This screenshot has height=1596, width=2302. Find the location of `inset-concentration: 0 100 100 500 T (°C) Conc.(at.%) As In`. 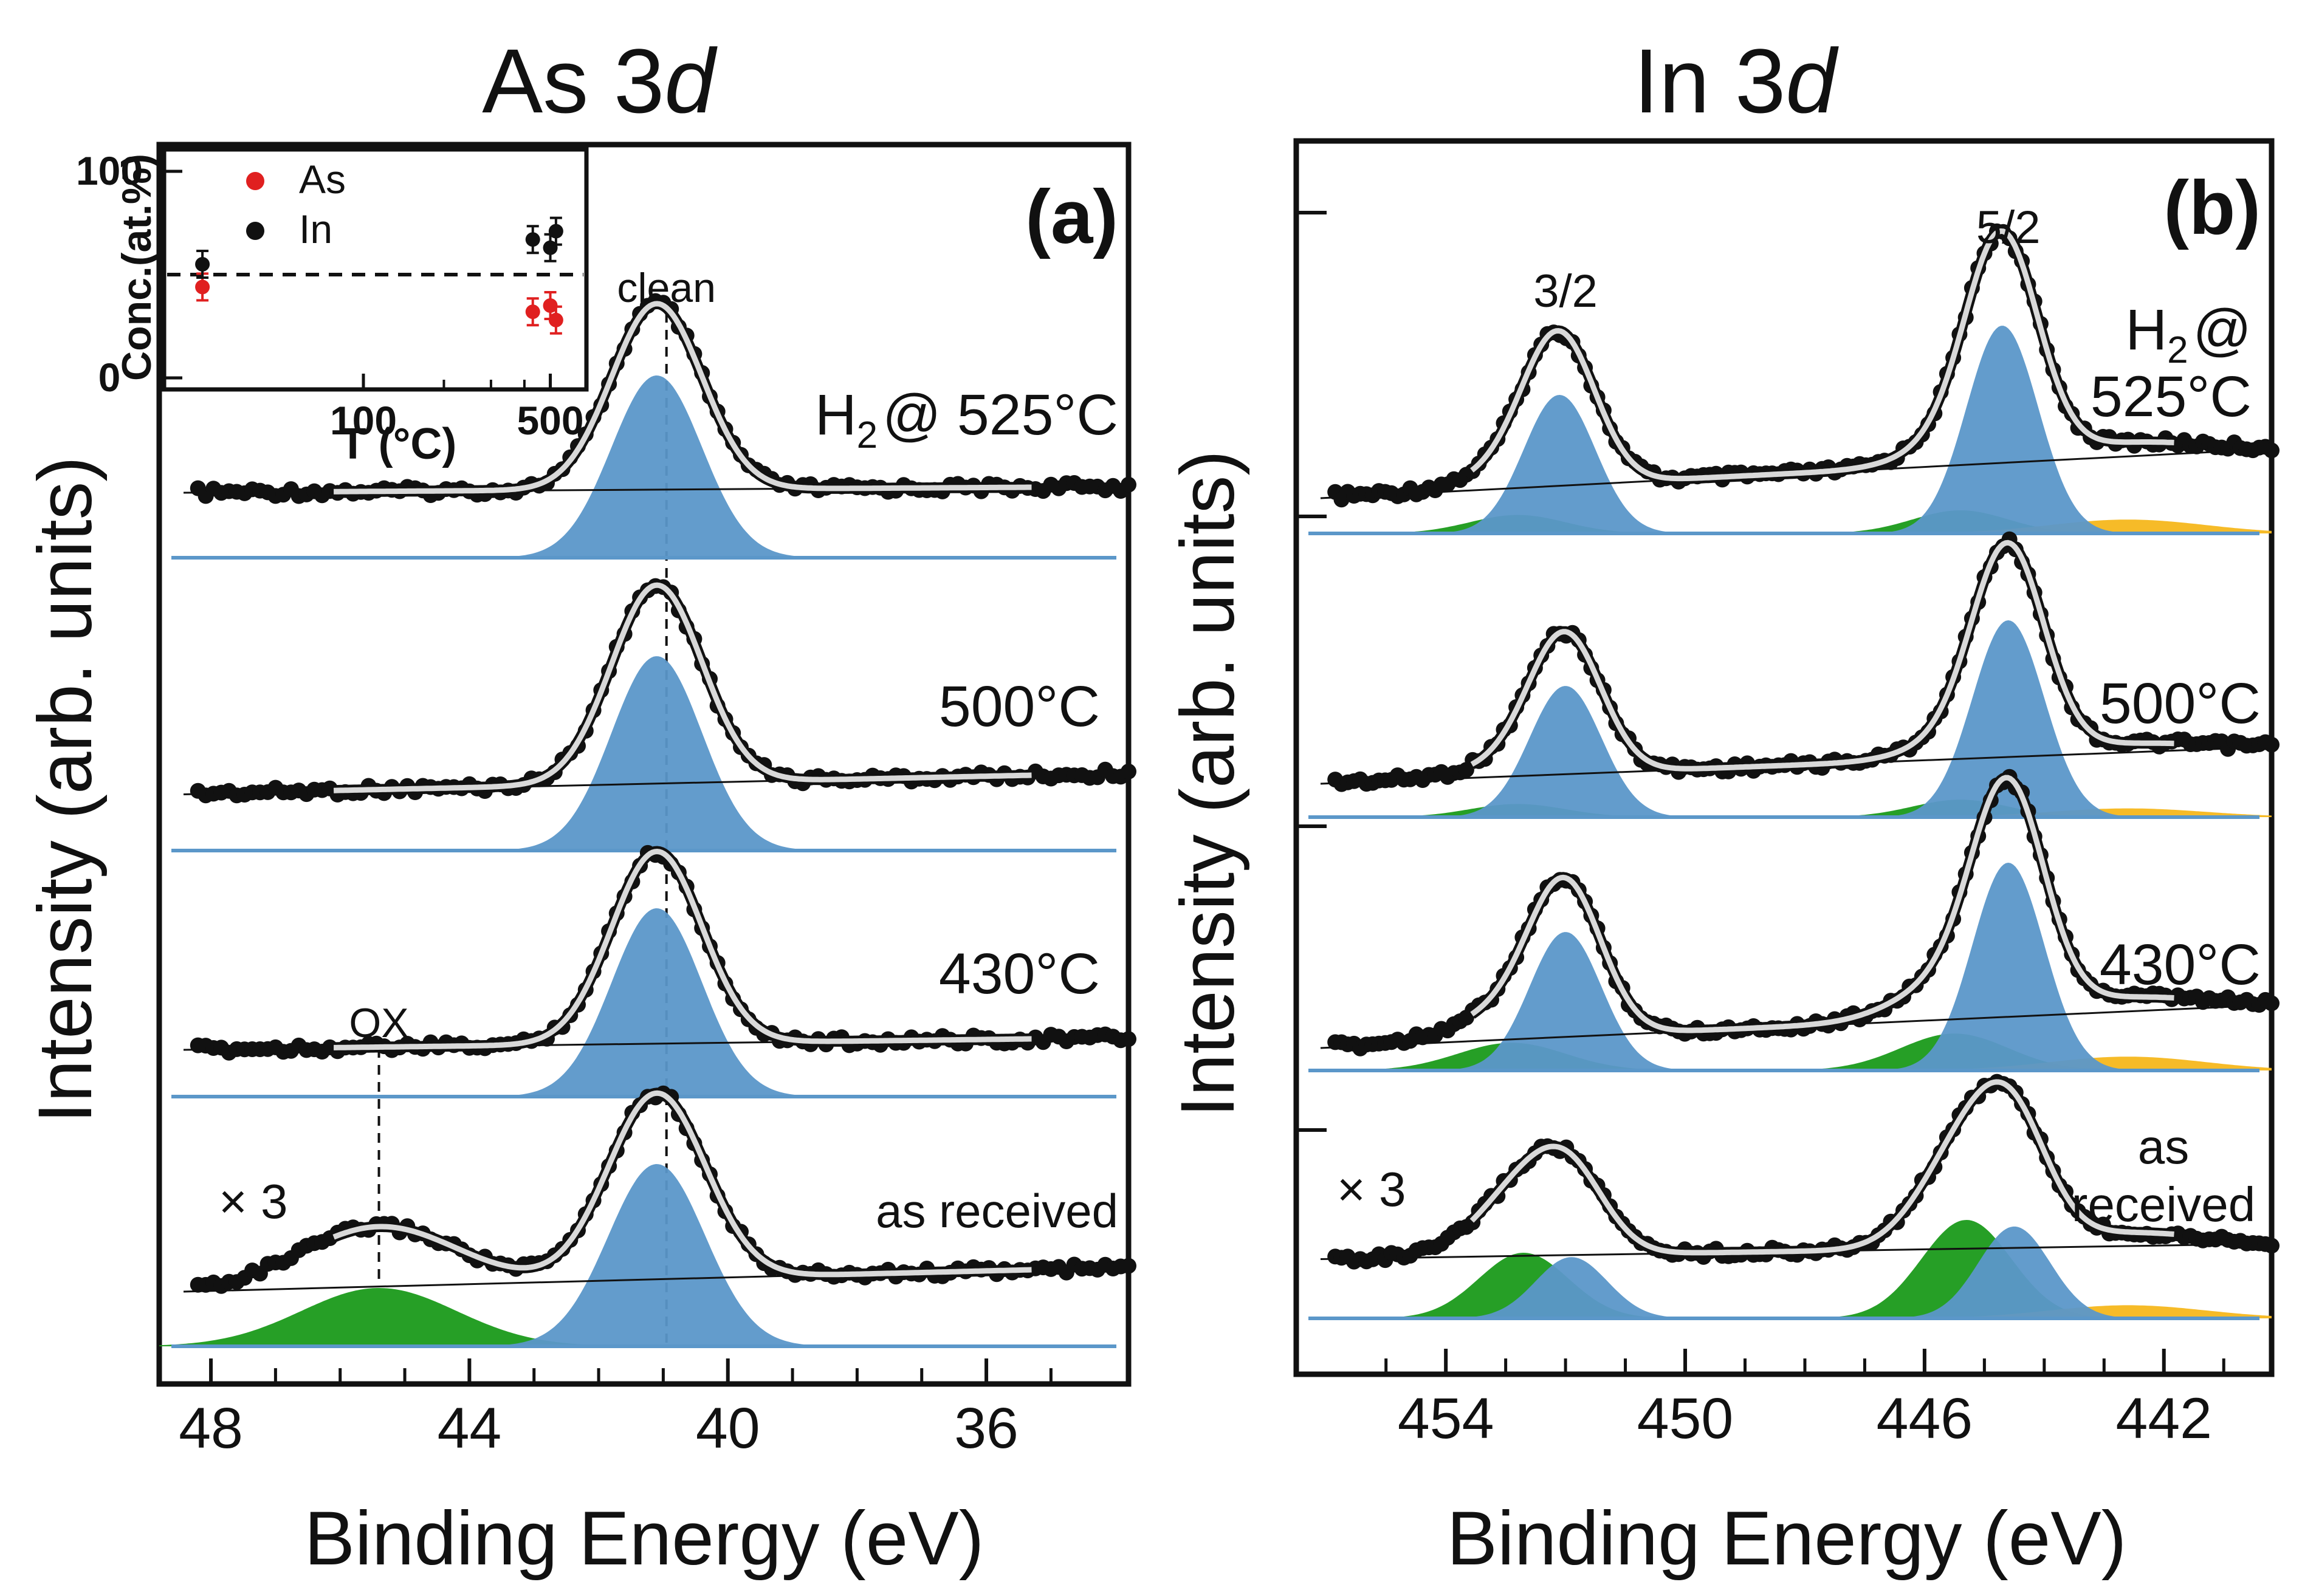

inset-concentration: 0 100 100 500 T (°C) Conc.(at.%) As In is located at coordinates (332, 307).